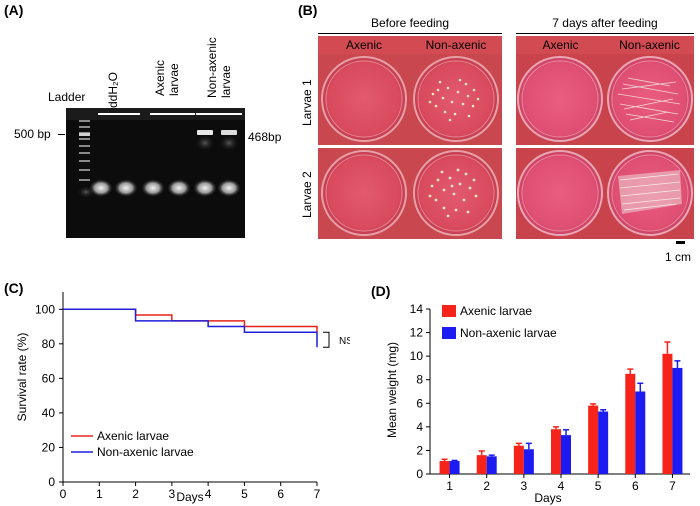 The image size is (700, 506). Describe the element at coordinates (598, 486) in the screenshot. I see `x-tick-label-d: 5` at that location.